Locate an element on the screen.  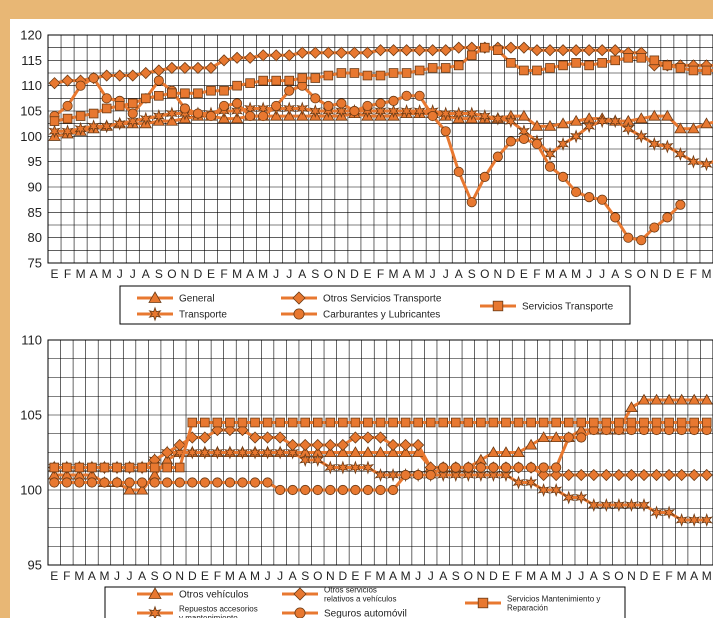
legend-box is located at coordinates (375, 305).